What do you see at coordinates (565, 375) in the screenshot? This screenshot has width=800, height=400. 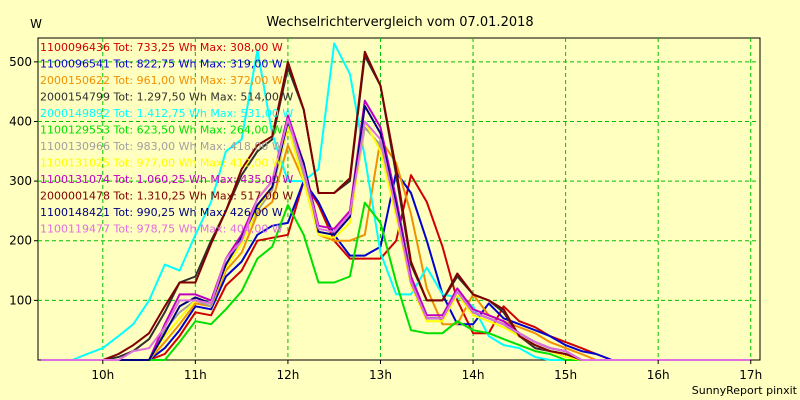 I see `x-tick-label: 15h` at bounding box center [565, 375].